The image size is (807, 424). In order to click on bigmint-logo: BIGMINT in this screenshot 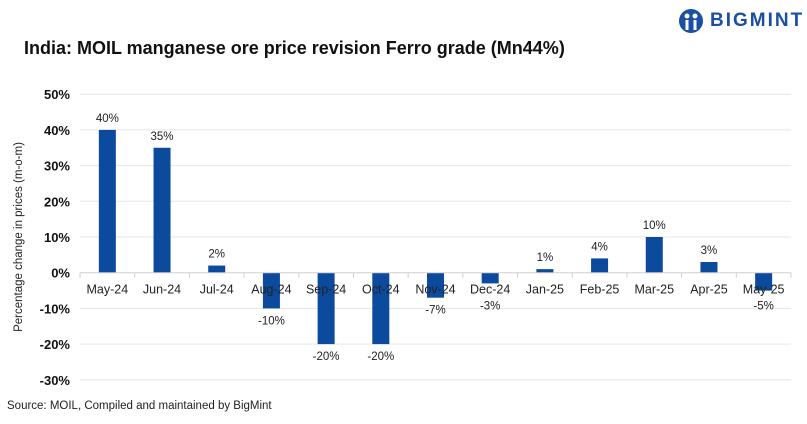, I will do `click(741, 21)`.